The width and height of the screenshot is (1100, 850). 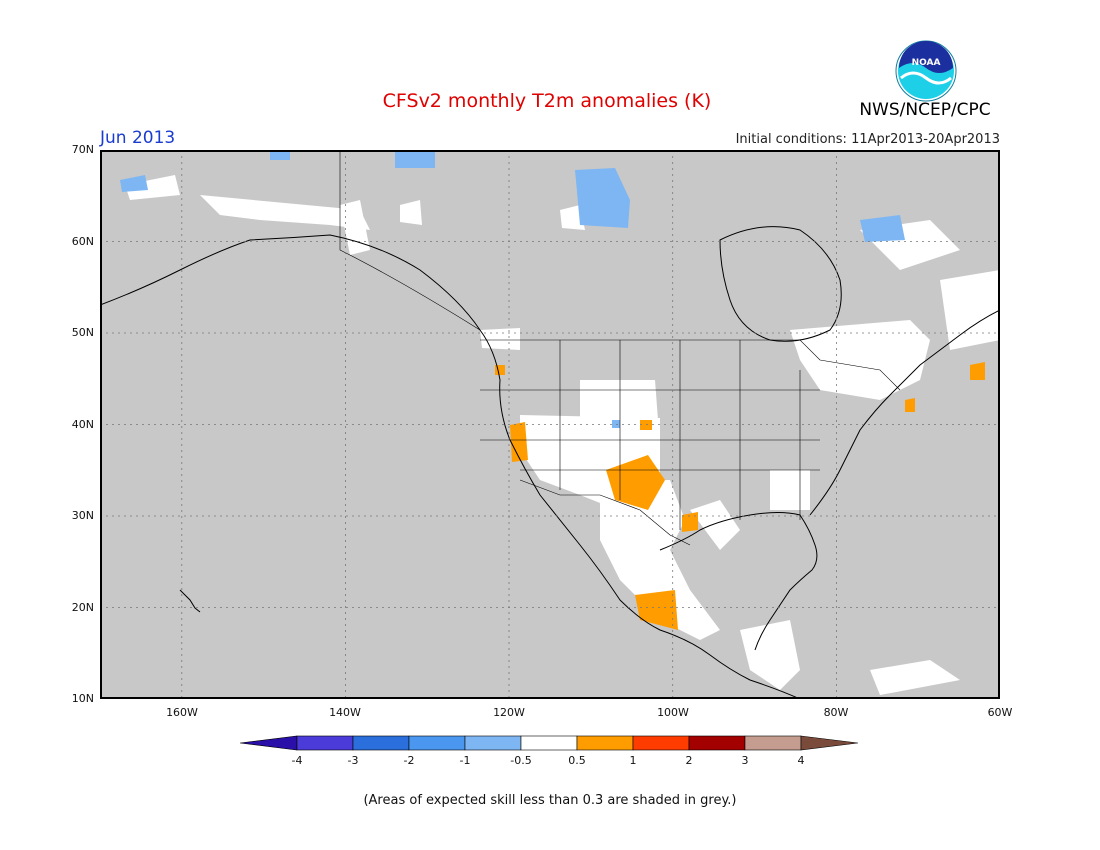 What do you see at coordinates (780, 284) in the screenshot?
I see `hudson-bay-outline` at bounding box center [780, 284].